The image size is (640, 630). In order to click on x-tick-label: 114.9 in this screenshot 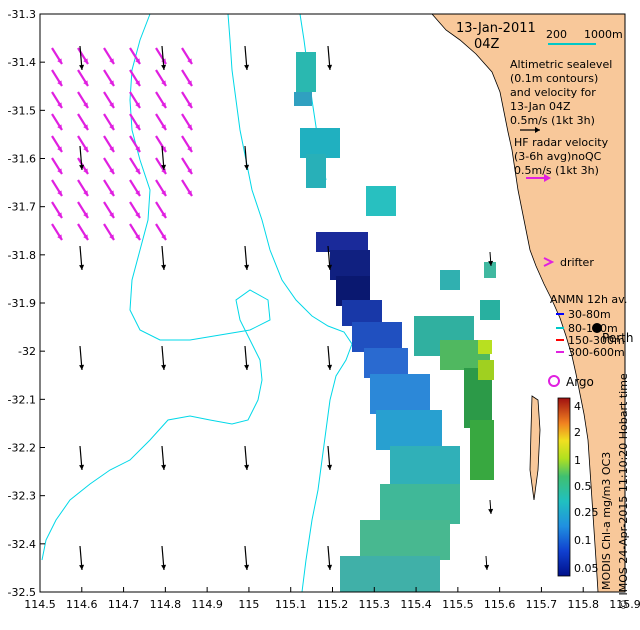, I will do `click(207, 604)`.